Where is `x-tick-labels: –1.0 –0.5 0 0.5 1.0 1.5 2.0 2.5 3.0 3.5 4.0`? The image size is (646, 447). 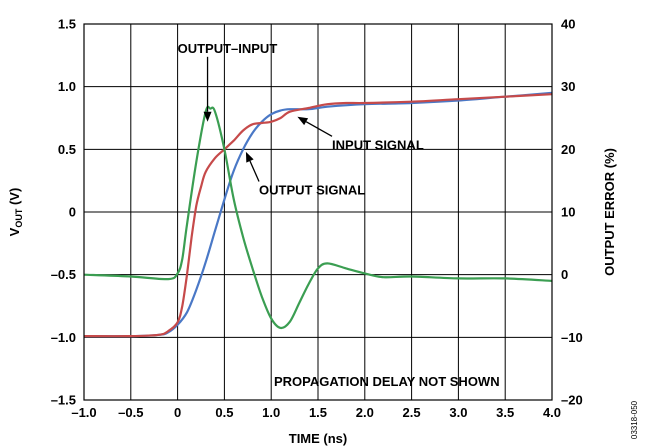 x-tick-labels: –1.0 –0.5 0 0.5 1.0 1.5 2.0 2.5 3.0 3.5 4.0 is located at coordinates (316, 412).